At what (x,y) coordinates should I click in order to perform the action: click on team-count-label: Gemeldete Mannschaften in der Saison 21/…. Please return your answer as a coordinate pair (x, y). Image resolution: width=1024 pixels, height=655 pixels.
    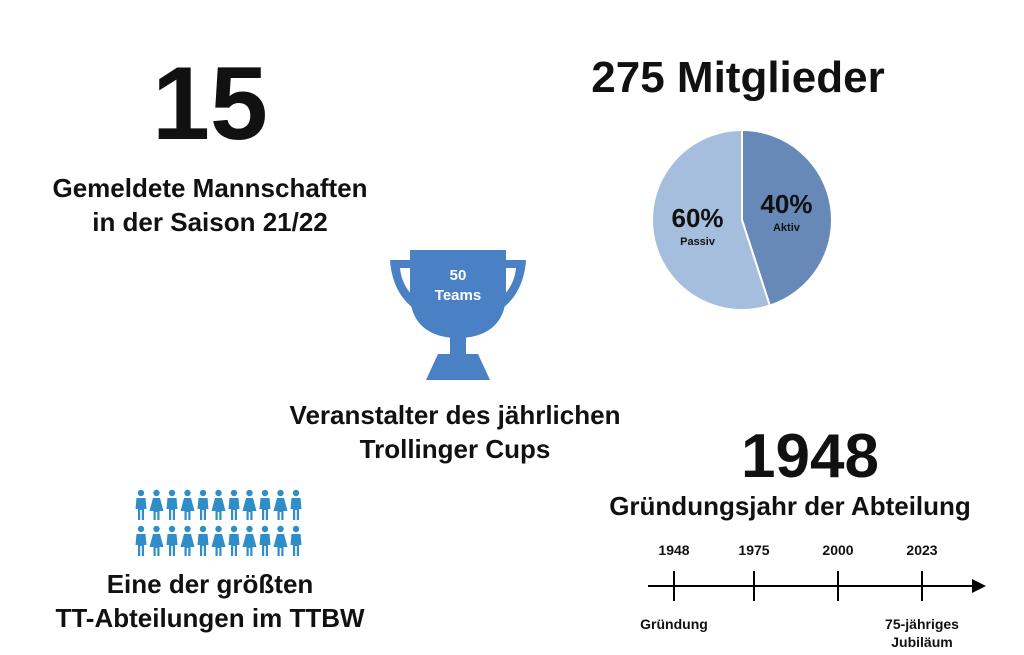
    Looking at the image, I should click on (210, 205).